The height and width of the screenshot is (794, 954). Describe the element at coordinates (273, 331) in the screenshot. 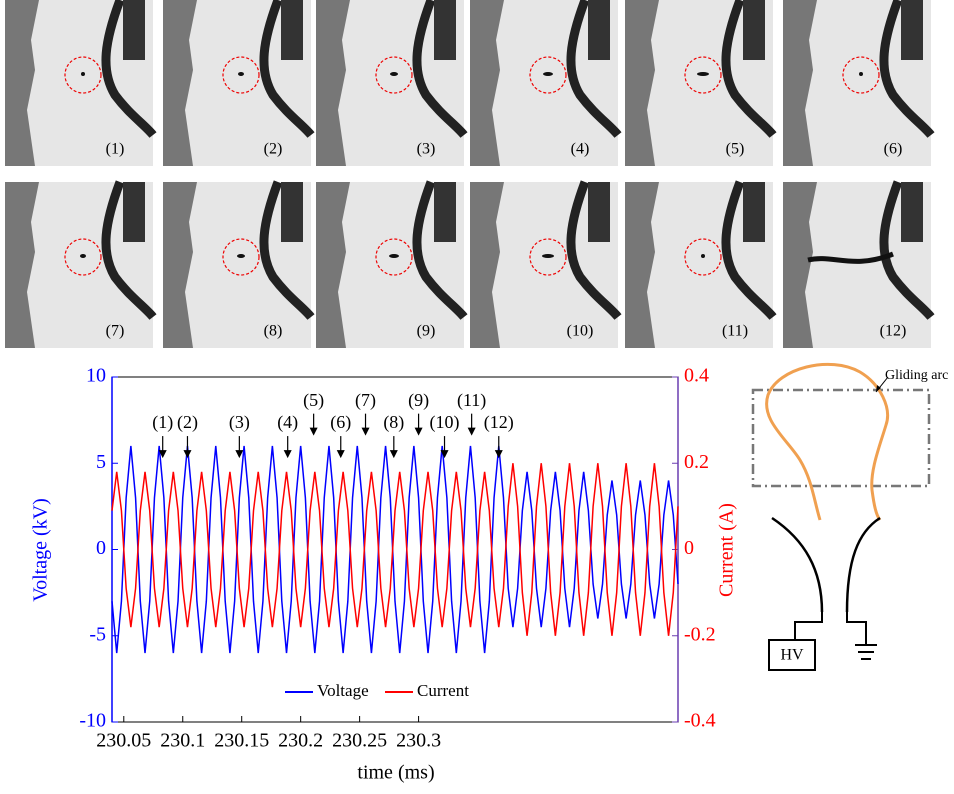

I see `panel-label: (8)` at that location.